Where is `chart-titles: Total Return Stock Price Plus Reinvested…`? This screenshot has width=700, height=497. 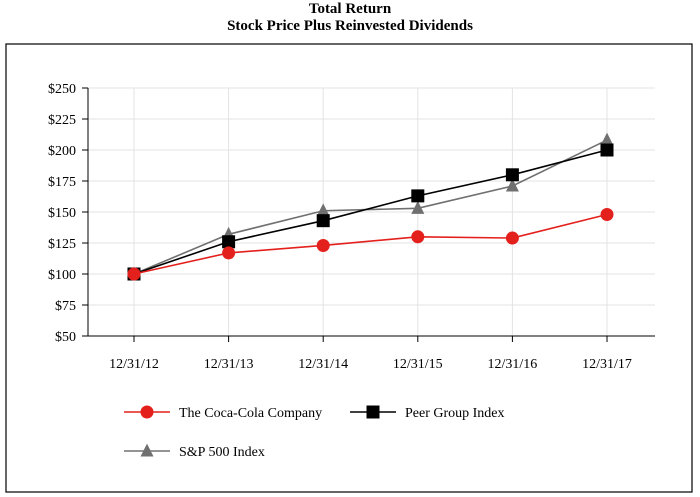
chart-titles: Total Return Stock Price Plus Reinvested… is located at coordinates (350, 17).